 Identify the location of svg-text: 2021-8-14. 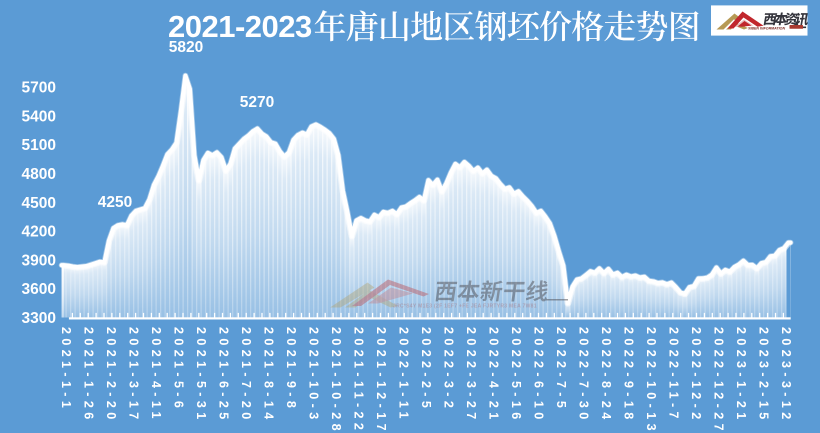
(269, 375).